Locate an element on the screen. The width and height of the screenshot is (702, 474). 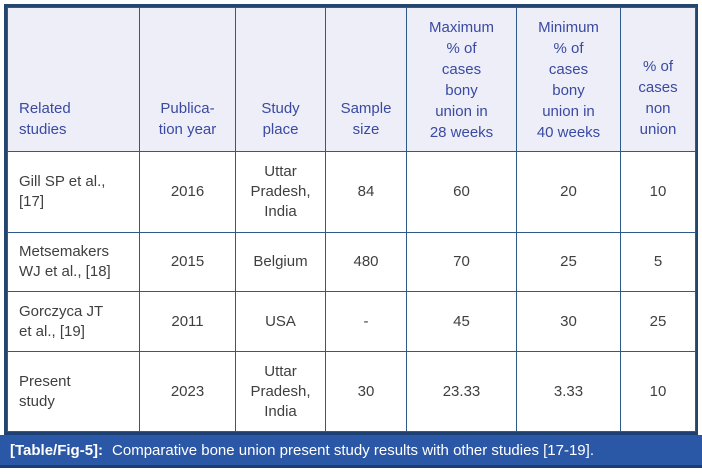
cell-non-union: 5 is located at coordinates (658, 262).